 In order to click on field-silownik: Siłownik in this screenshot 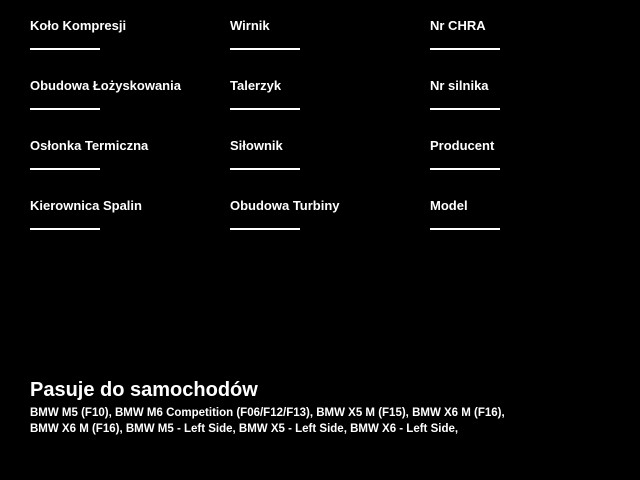, I will do `click(325, 154)`.